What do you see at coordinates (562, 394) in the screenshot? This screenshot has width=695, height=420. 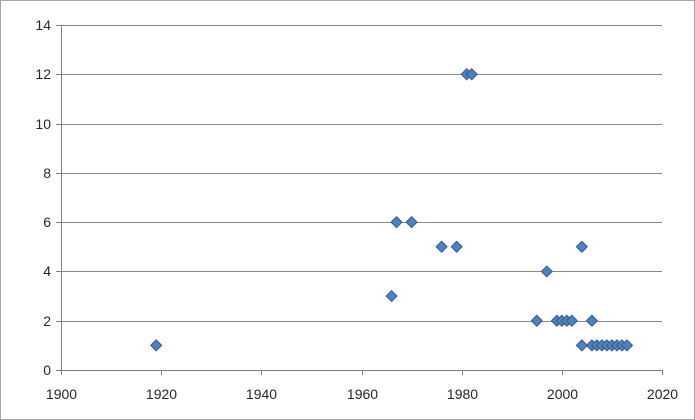 I see `x-tick-label-2000: 2000` at bounding box center [562, 394].